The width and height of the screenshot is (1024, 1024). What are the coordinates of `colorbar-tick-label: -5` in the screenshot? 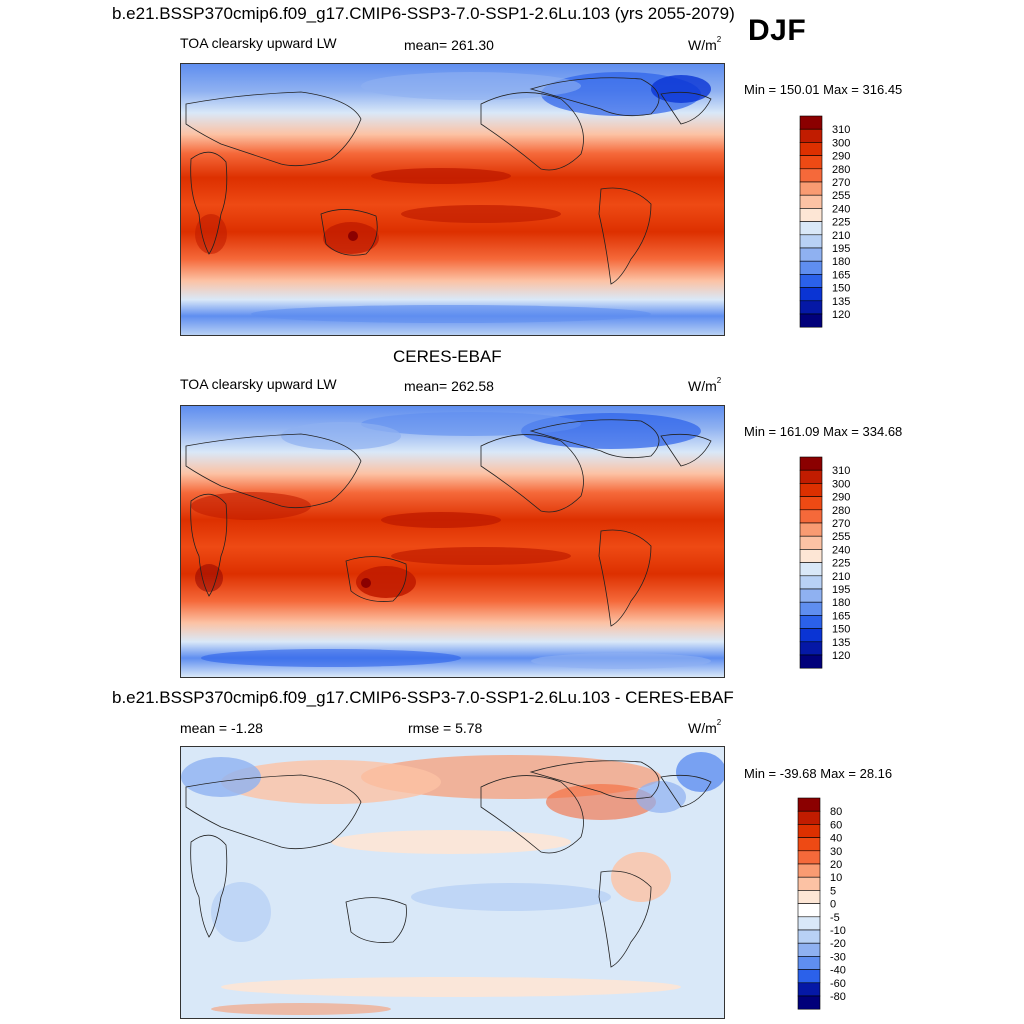 It's located at (835, 918).